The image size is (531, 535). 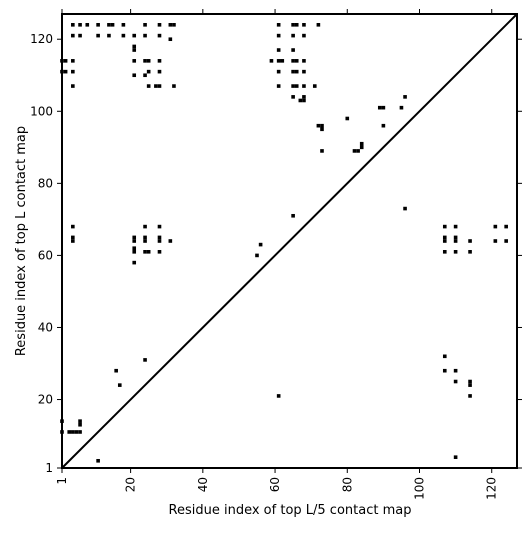 I want to click on y-axis-label: Residue index of top L contact map, so click(x=21, y=241).